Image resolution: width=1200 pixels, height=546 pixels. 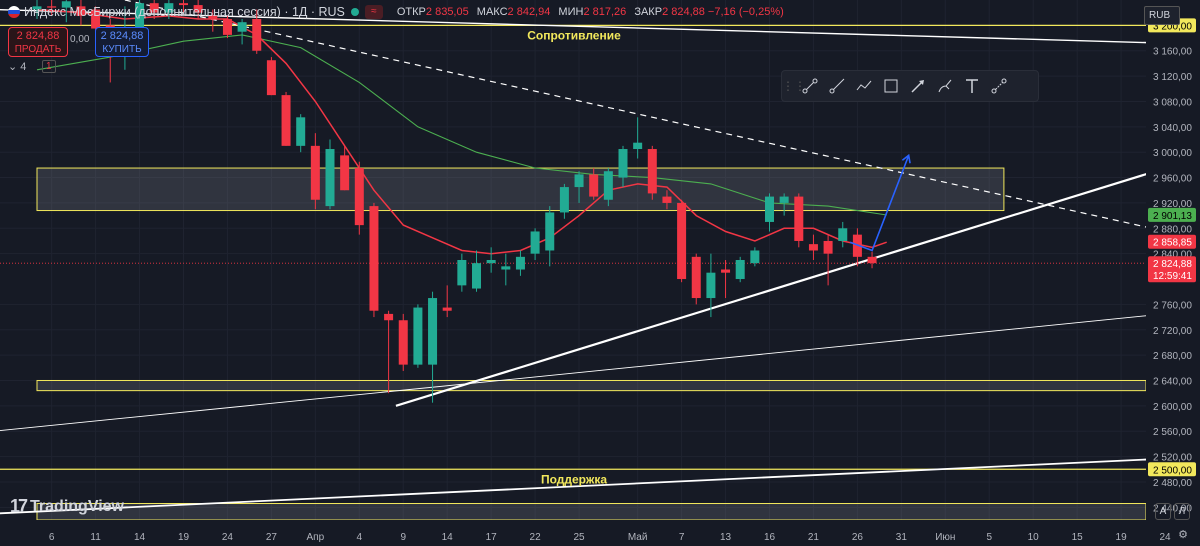 What do you see at coordinates (19, 506) in the screenshot?
I see `tradingview-mark-icon: 17` at bounding box center [19, 506].